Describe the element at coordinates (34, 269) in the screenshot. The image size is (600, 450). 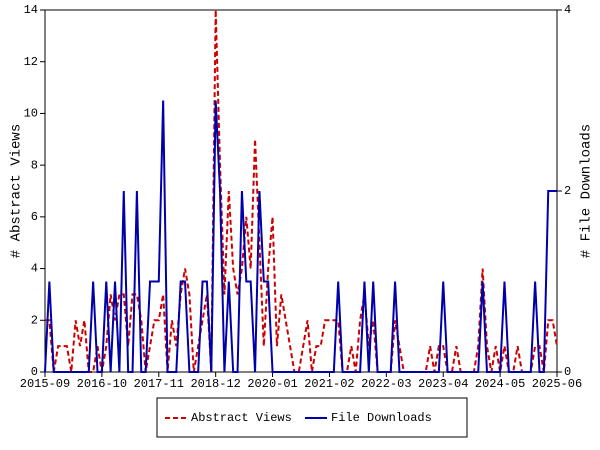
I see `y-tick-label: 4` at that location.